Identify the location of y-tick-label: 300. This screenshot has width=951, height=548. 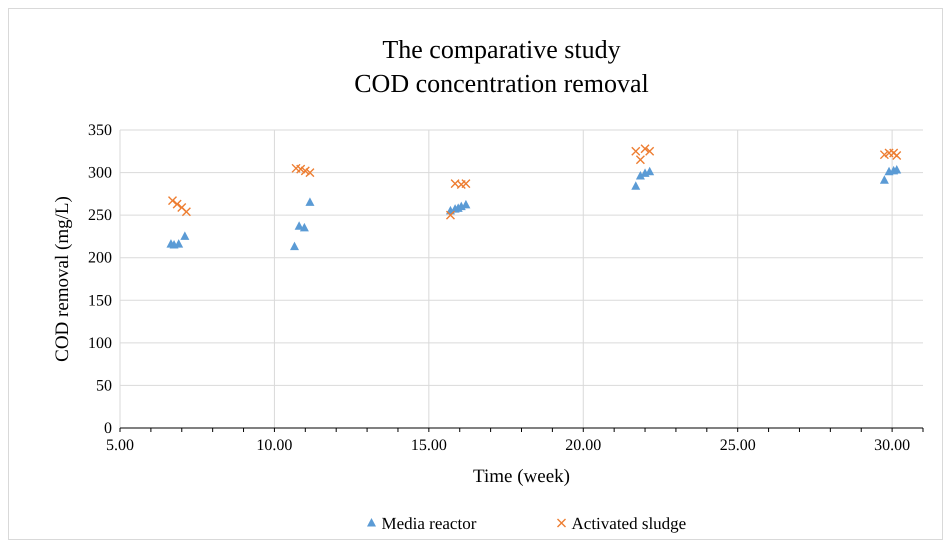
(100, 173).